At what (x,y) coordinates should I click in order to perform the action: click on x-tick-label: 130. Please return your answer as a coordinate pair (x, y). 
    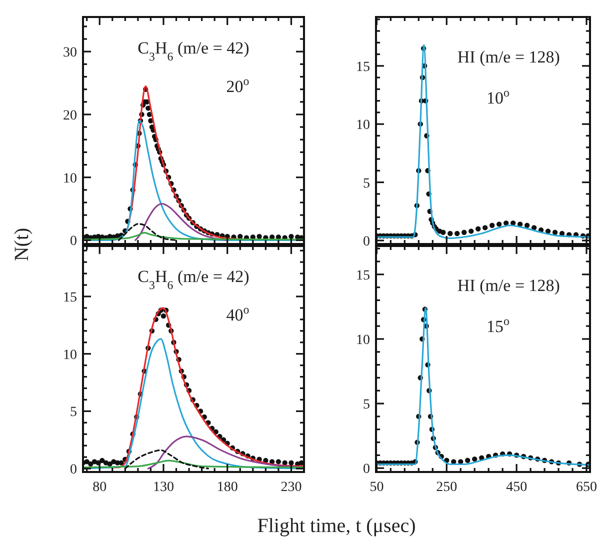
    Looking at the image, I should click on (163, 487).